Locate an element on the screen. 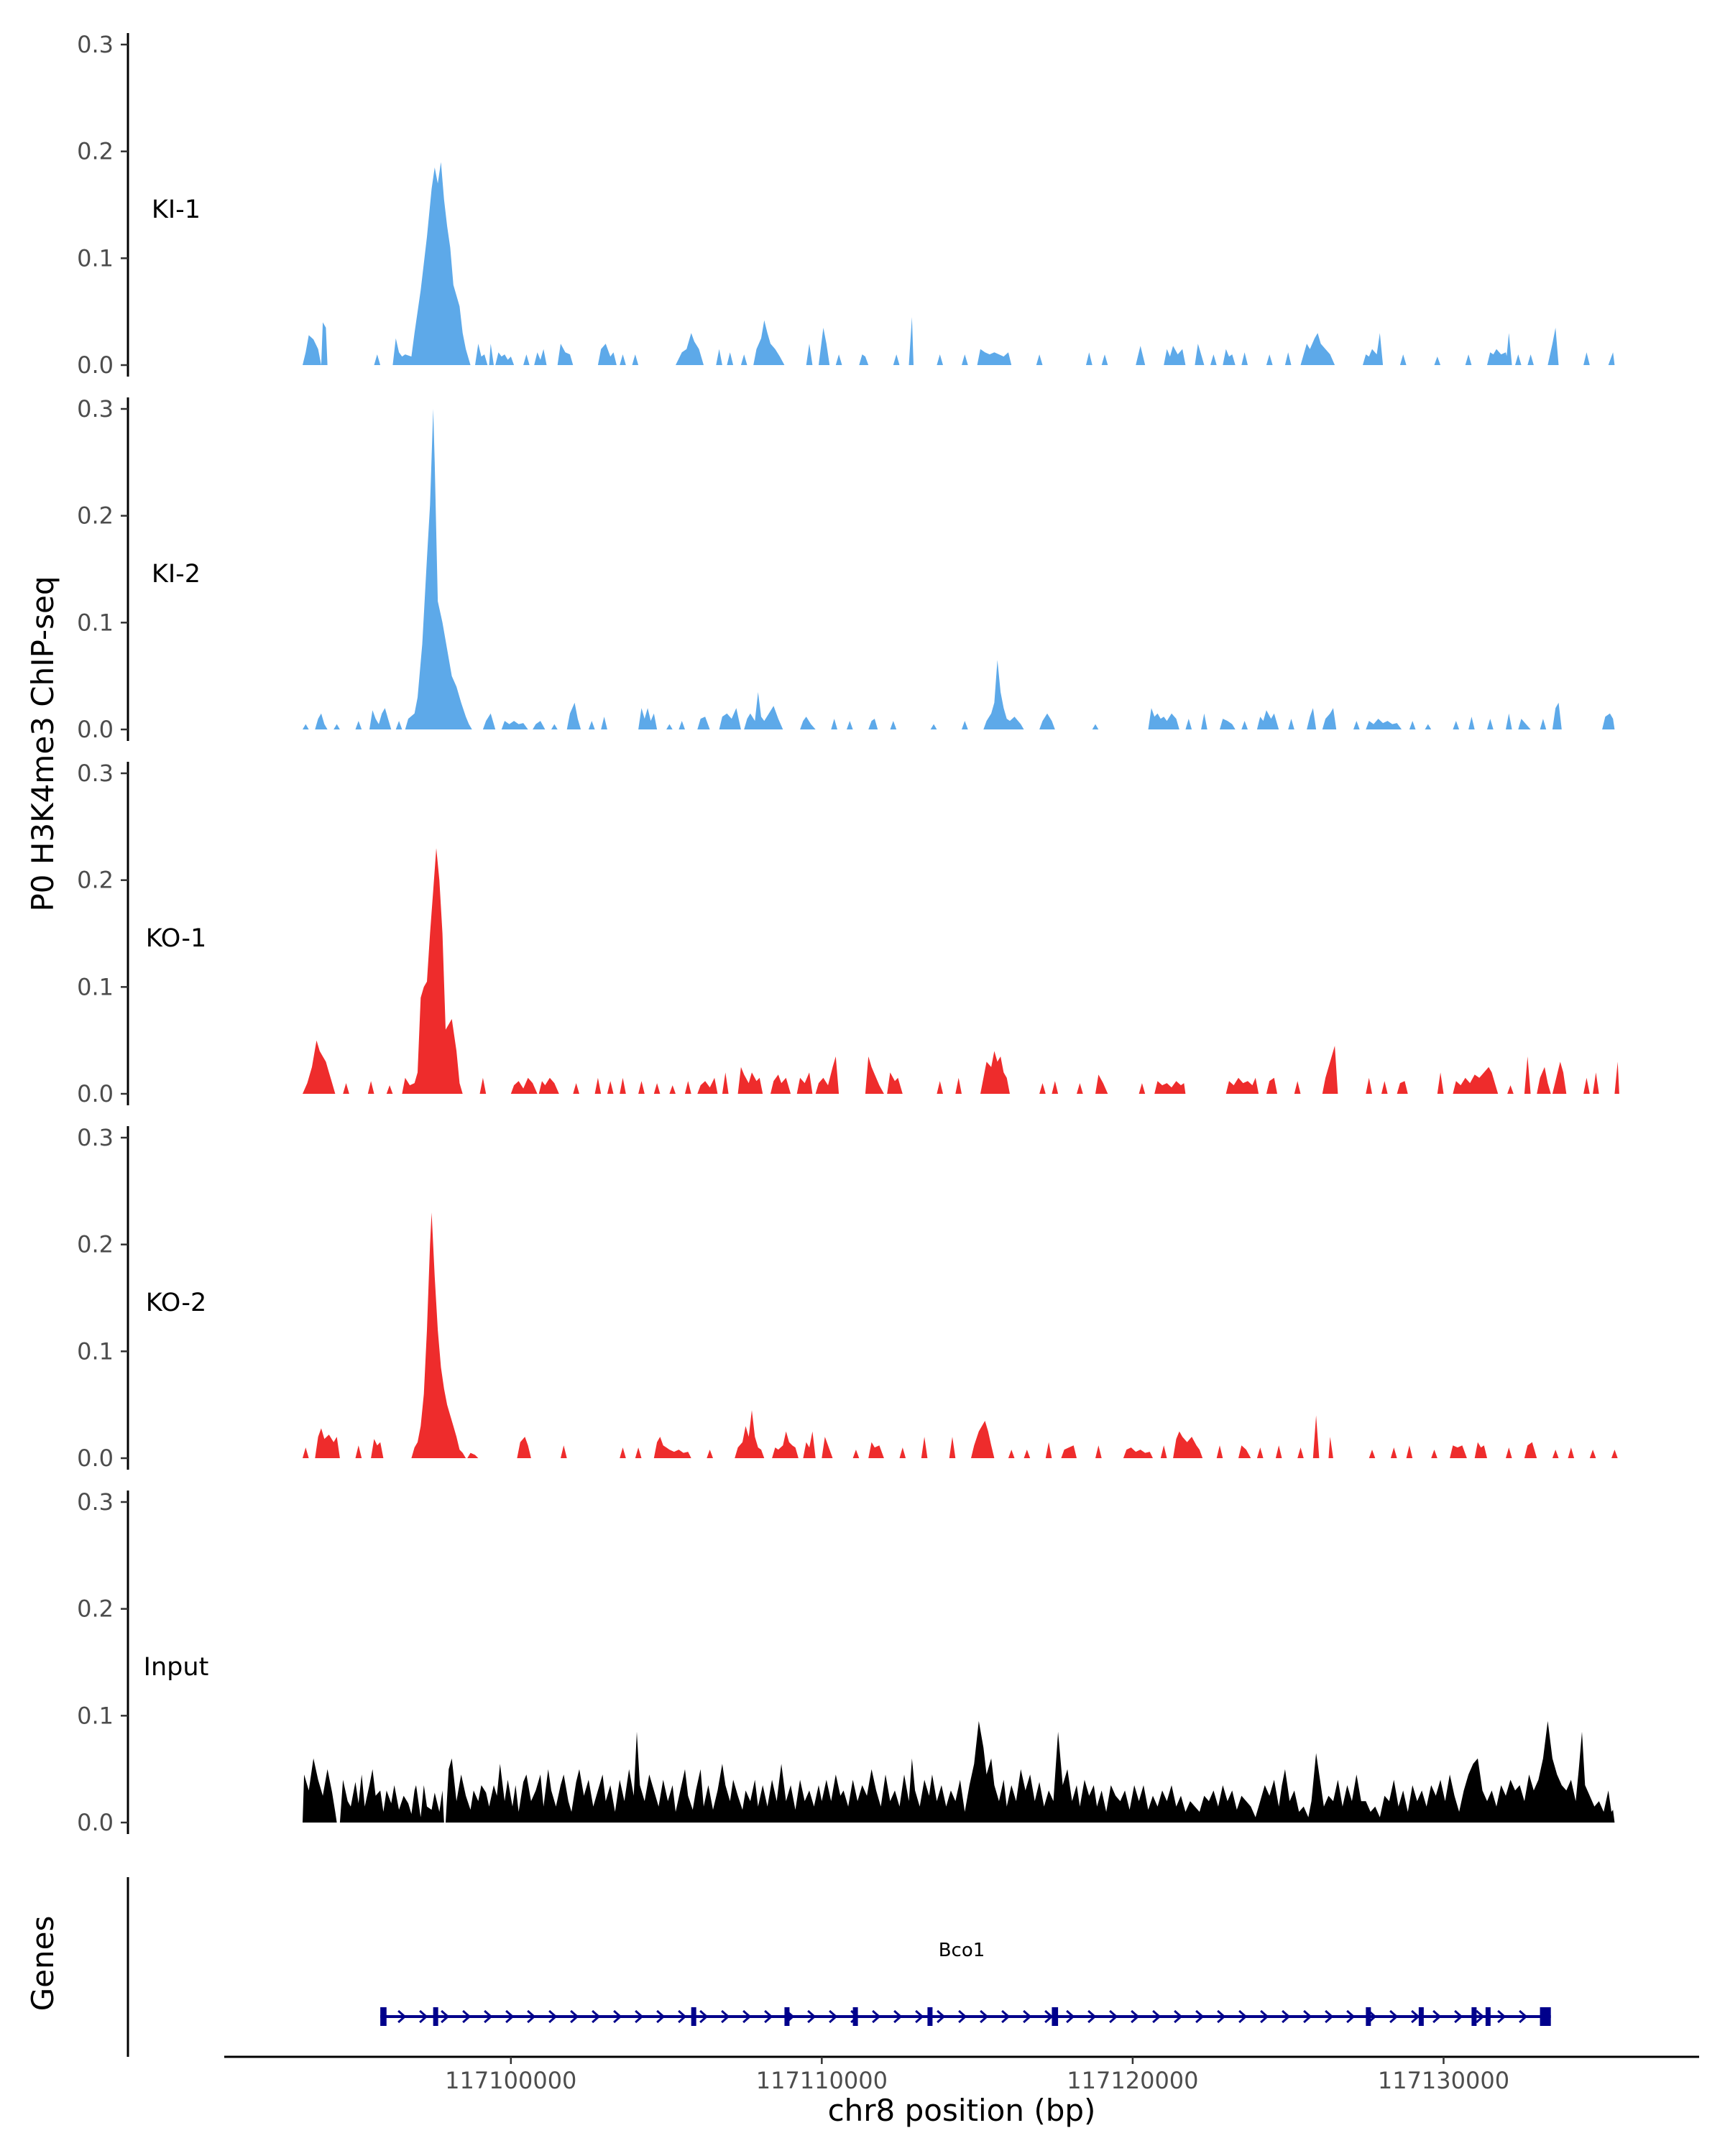 This screenshot has width=1725, height=2156. gene-layer: 117100000 117110000 117120000 117130000 is located at coordinates (912, 1985).